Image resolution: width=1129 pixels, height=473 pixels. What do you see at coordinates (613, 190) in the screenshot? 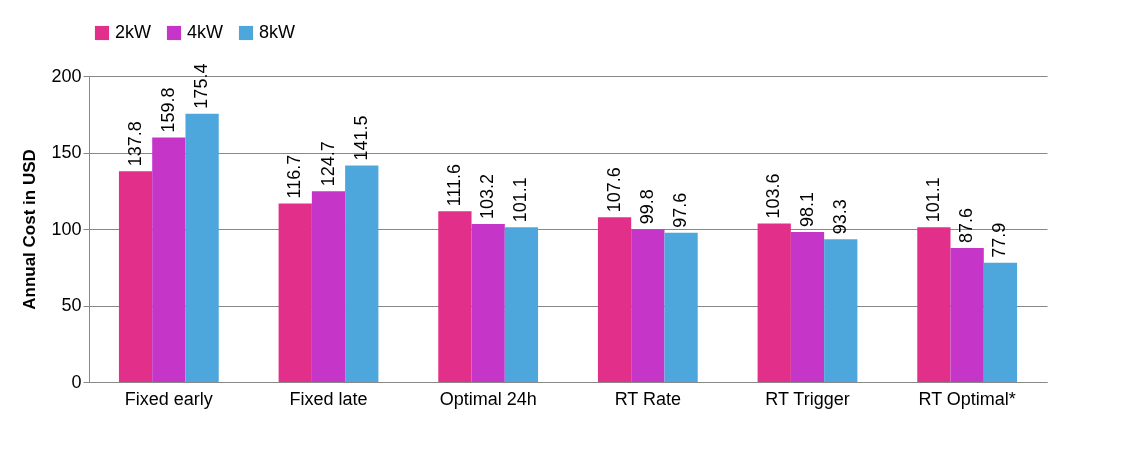
I see `data-label: 107.6` at bounding box center [613, 190].